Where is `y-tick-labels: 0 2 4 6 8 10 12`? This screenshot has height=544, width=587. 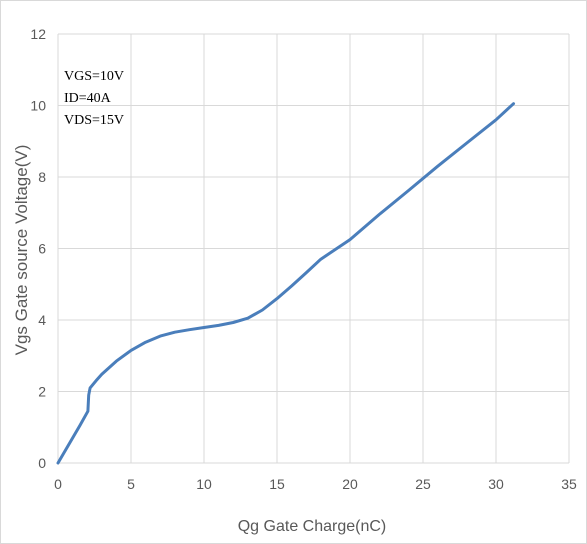 y-tick-labels: 0 2 4 6 8 10 12 is located at coordinates (38, 248).